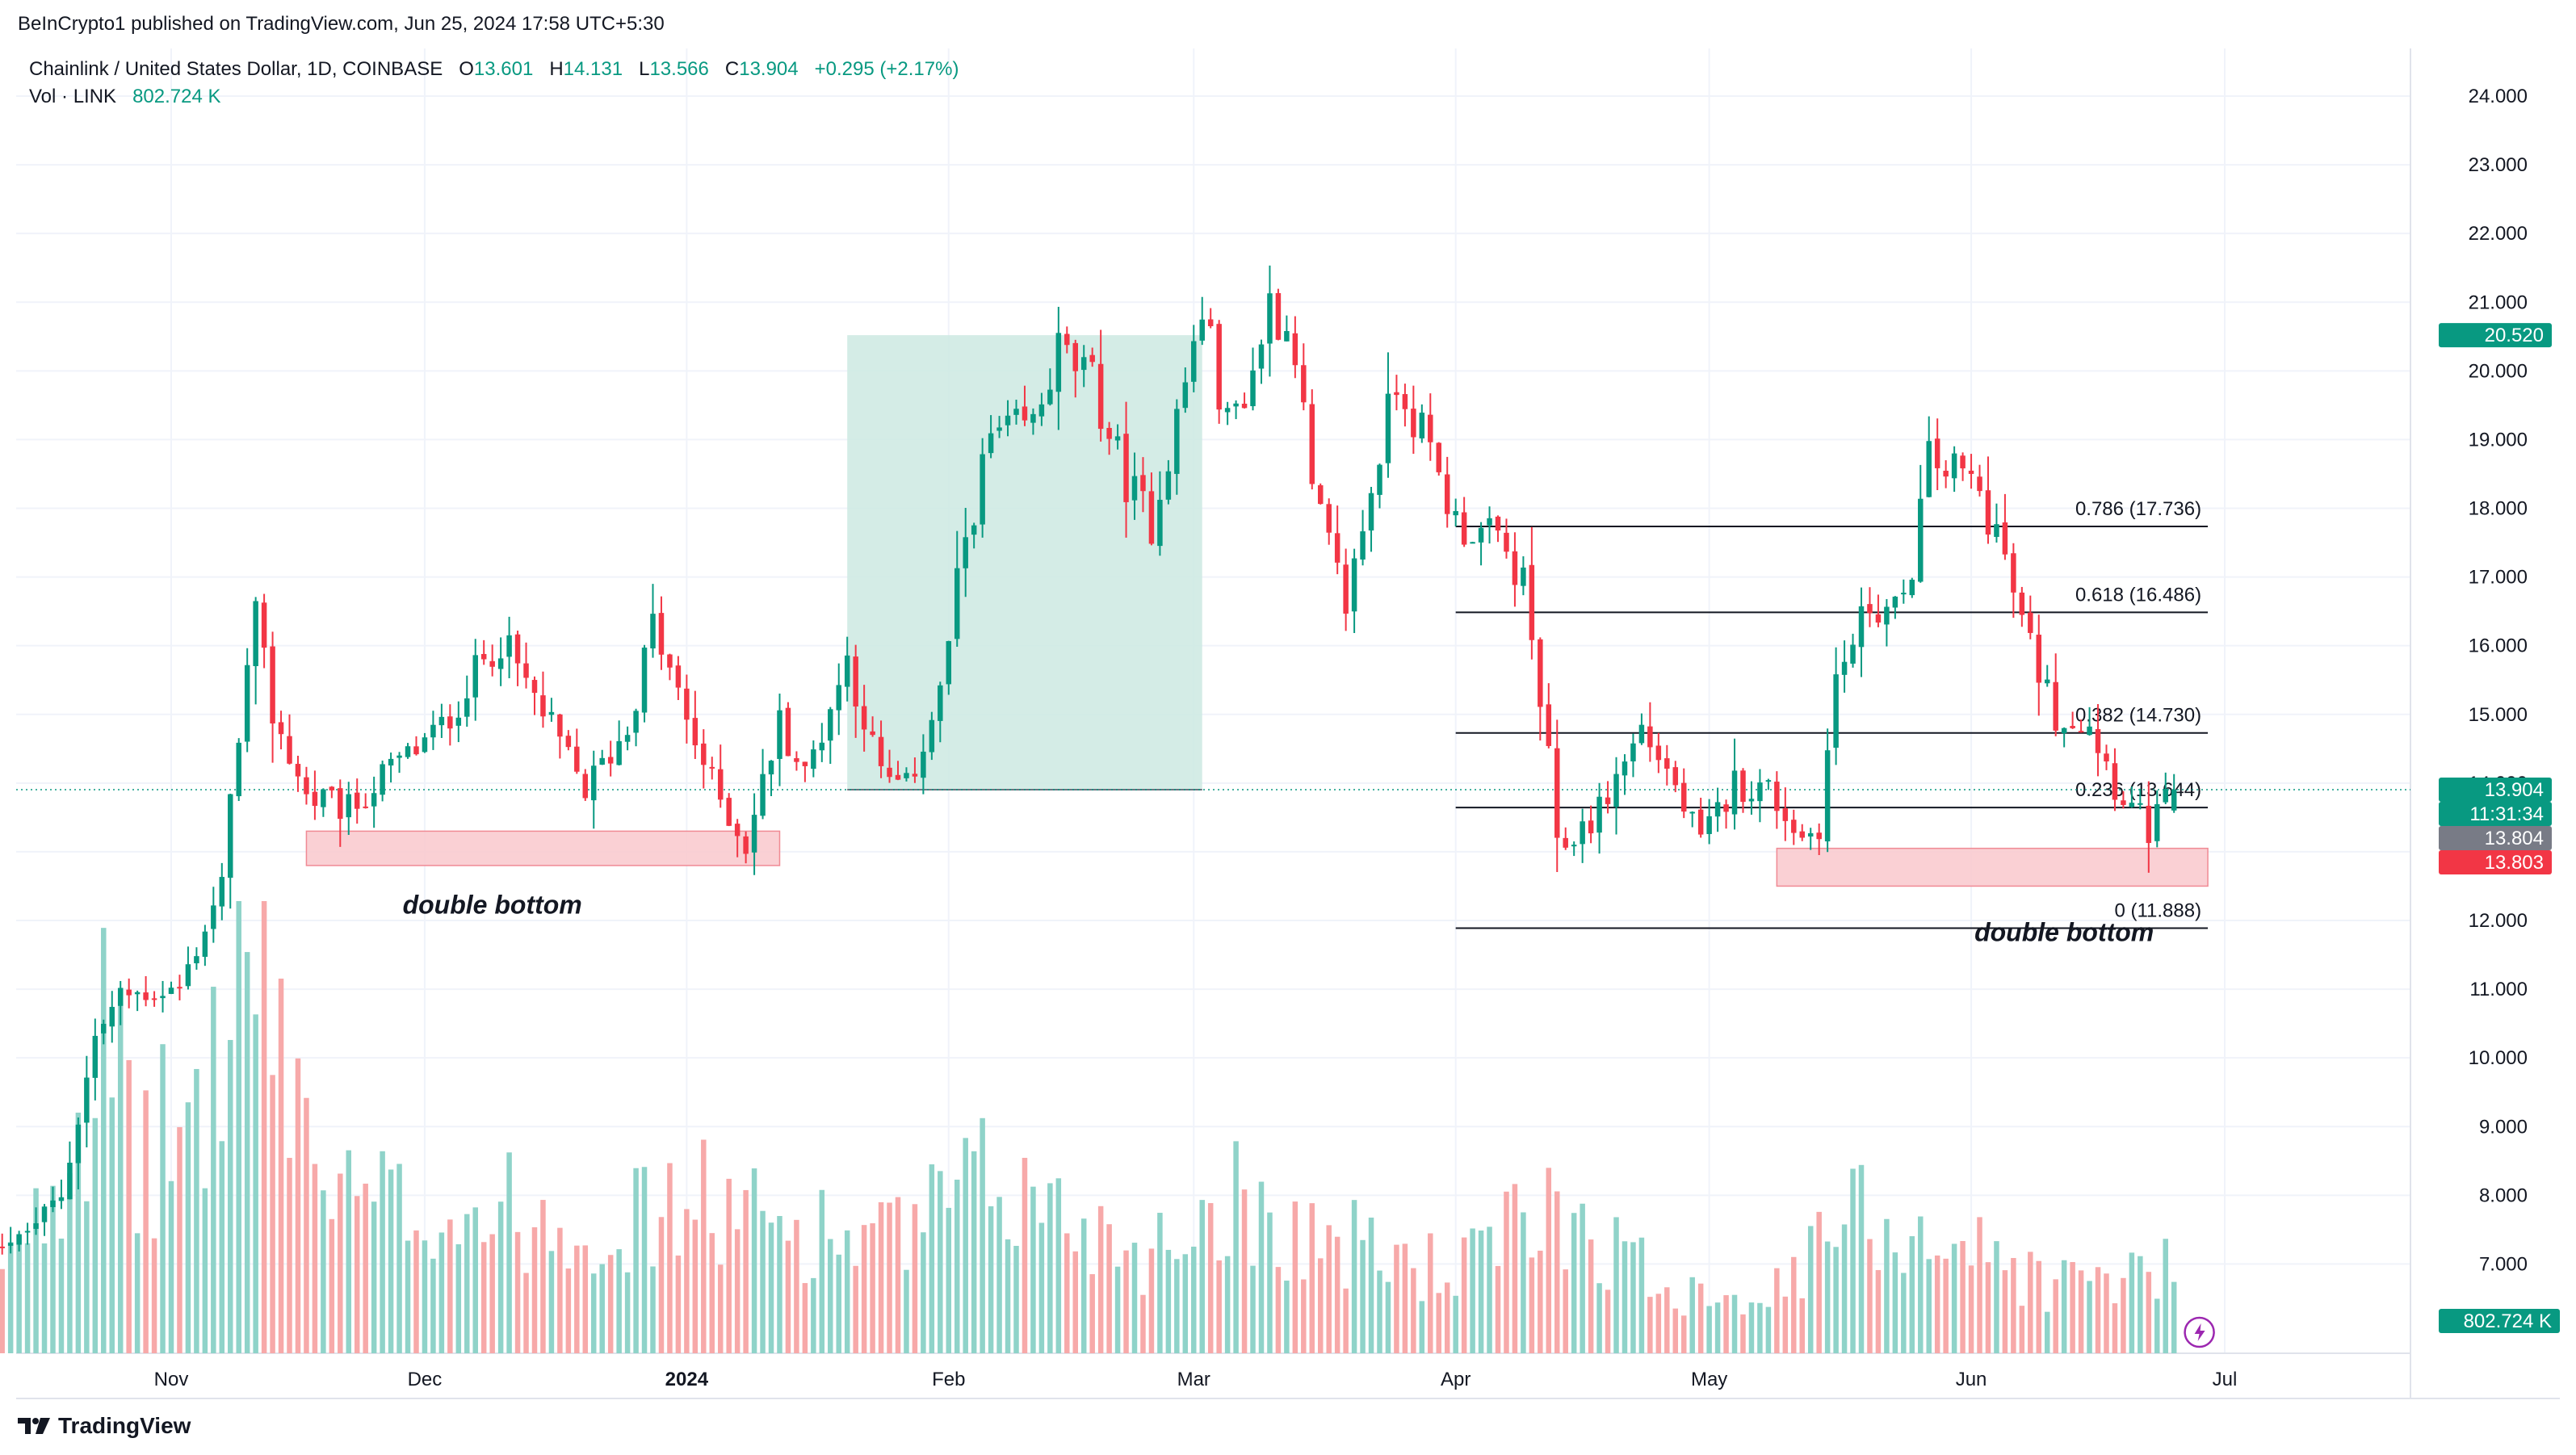 This screenshot has height=1455, width=2576. Describe the element at coordinates (2498, 302) in the screenshot. I see `y-tick-label: 21.000` at that location.